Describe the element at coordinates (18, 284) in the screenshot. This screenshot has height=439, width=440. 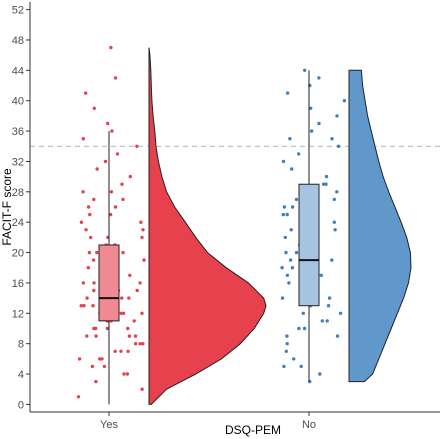
I see `y-tick-label-16: 16` at that location.